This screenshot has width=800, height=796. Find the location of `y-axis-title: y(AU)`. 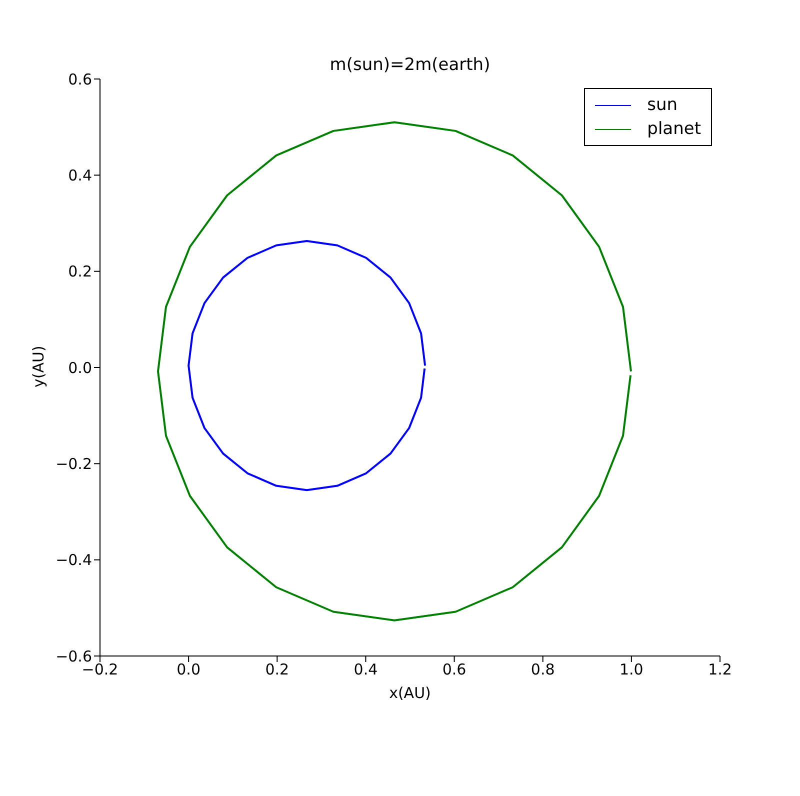

y-axis-title: y(AU) is located at coordinates (38, 367).